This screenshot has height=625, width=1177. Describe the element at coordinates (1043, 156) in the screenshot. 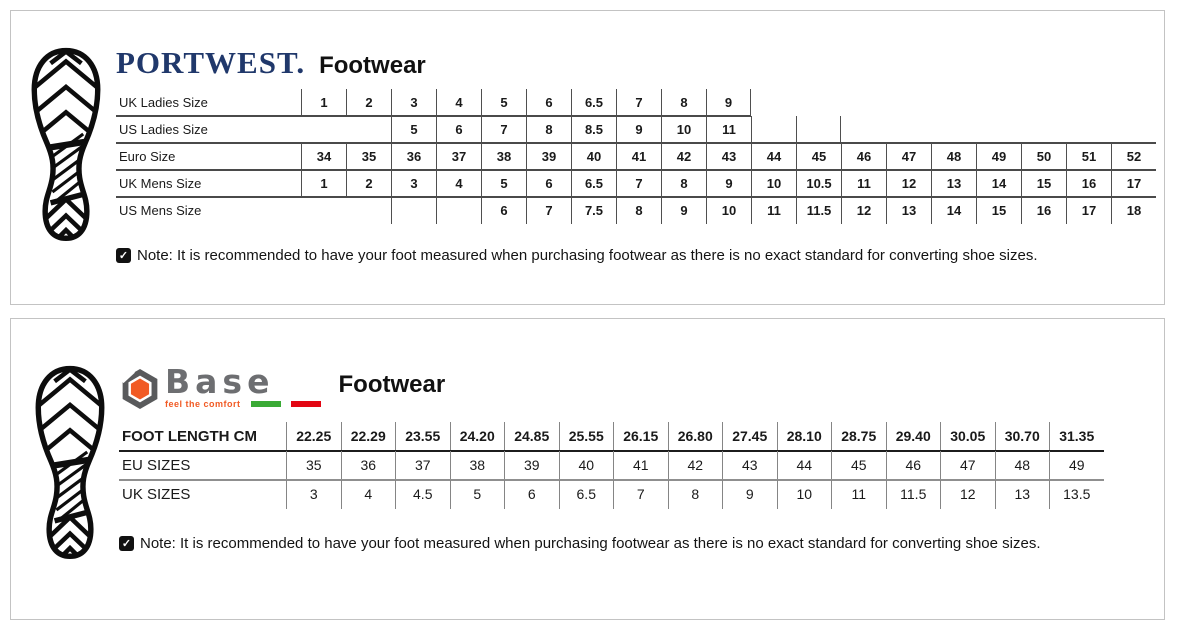

I see `size-cell: 50` at that location.